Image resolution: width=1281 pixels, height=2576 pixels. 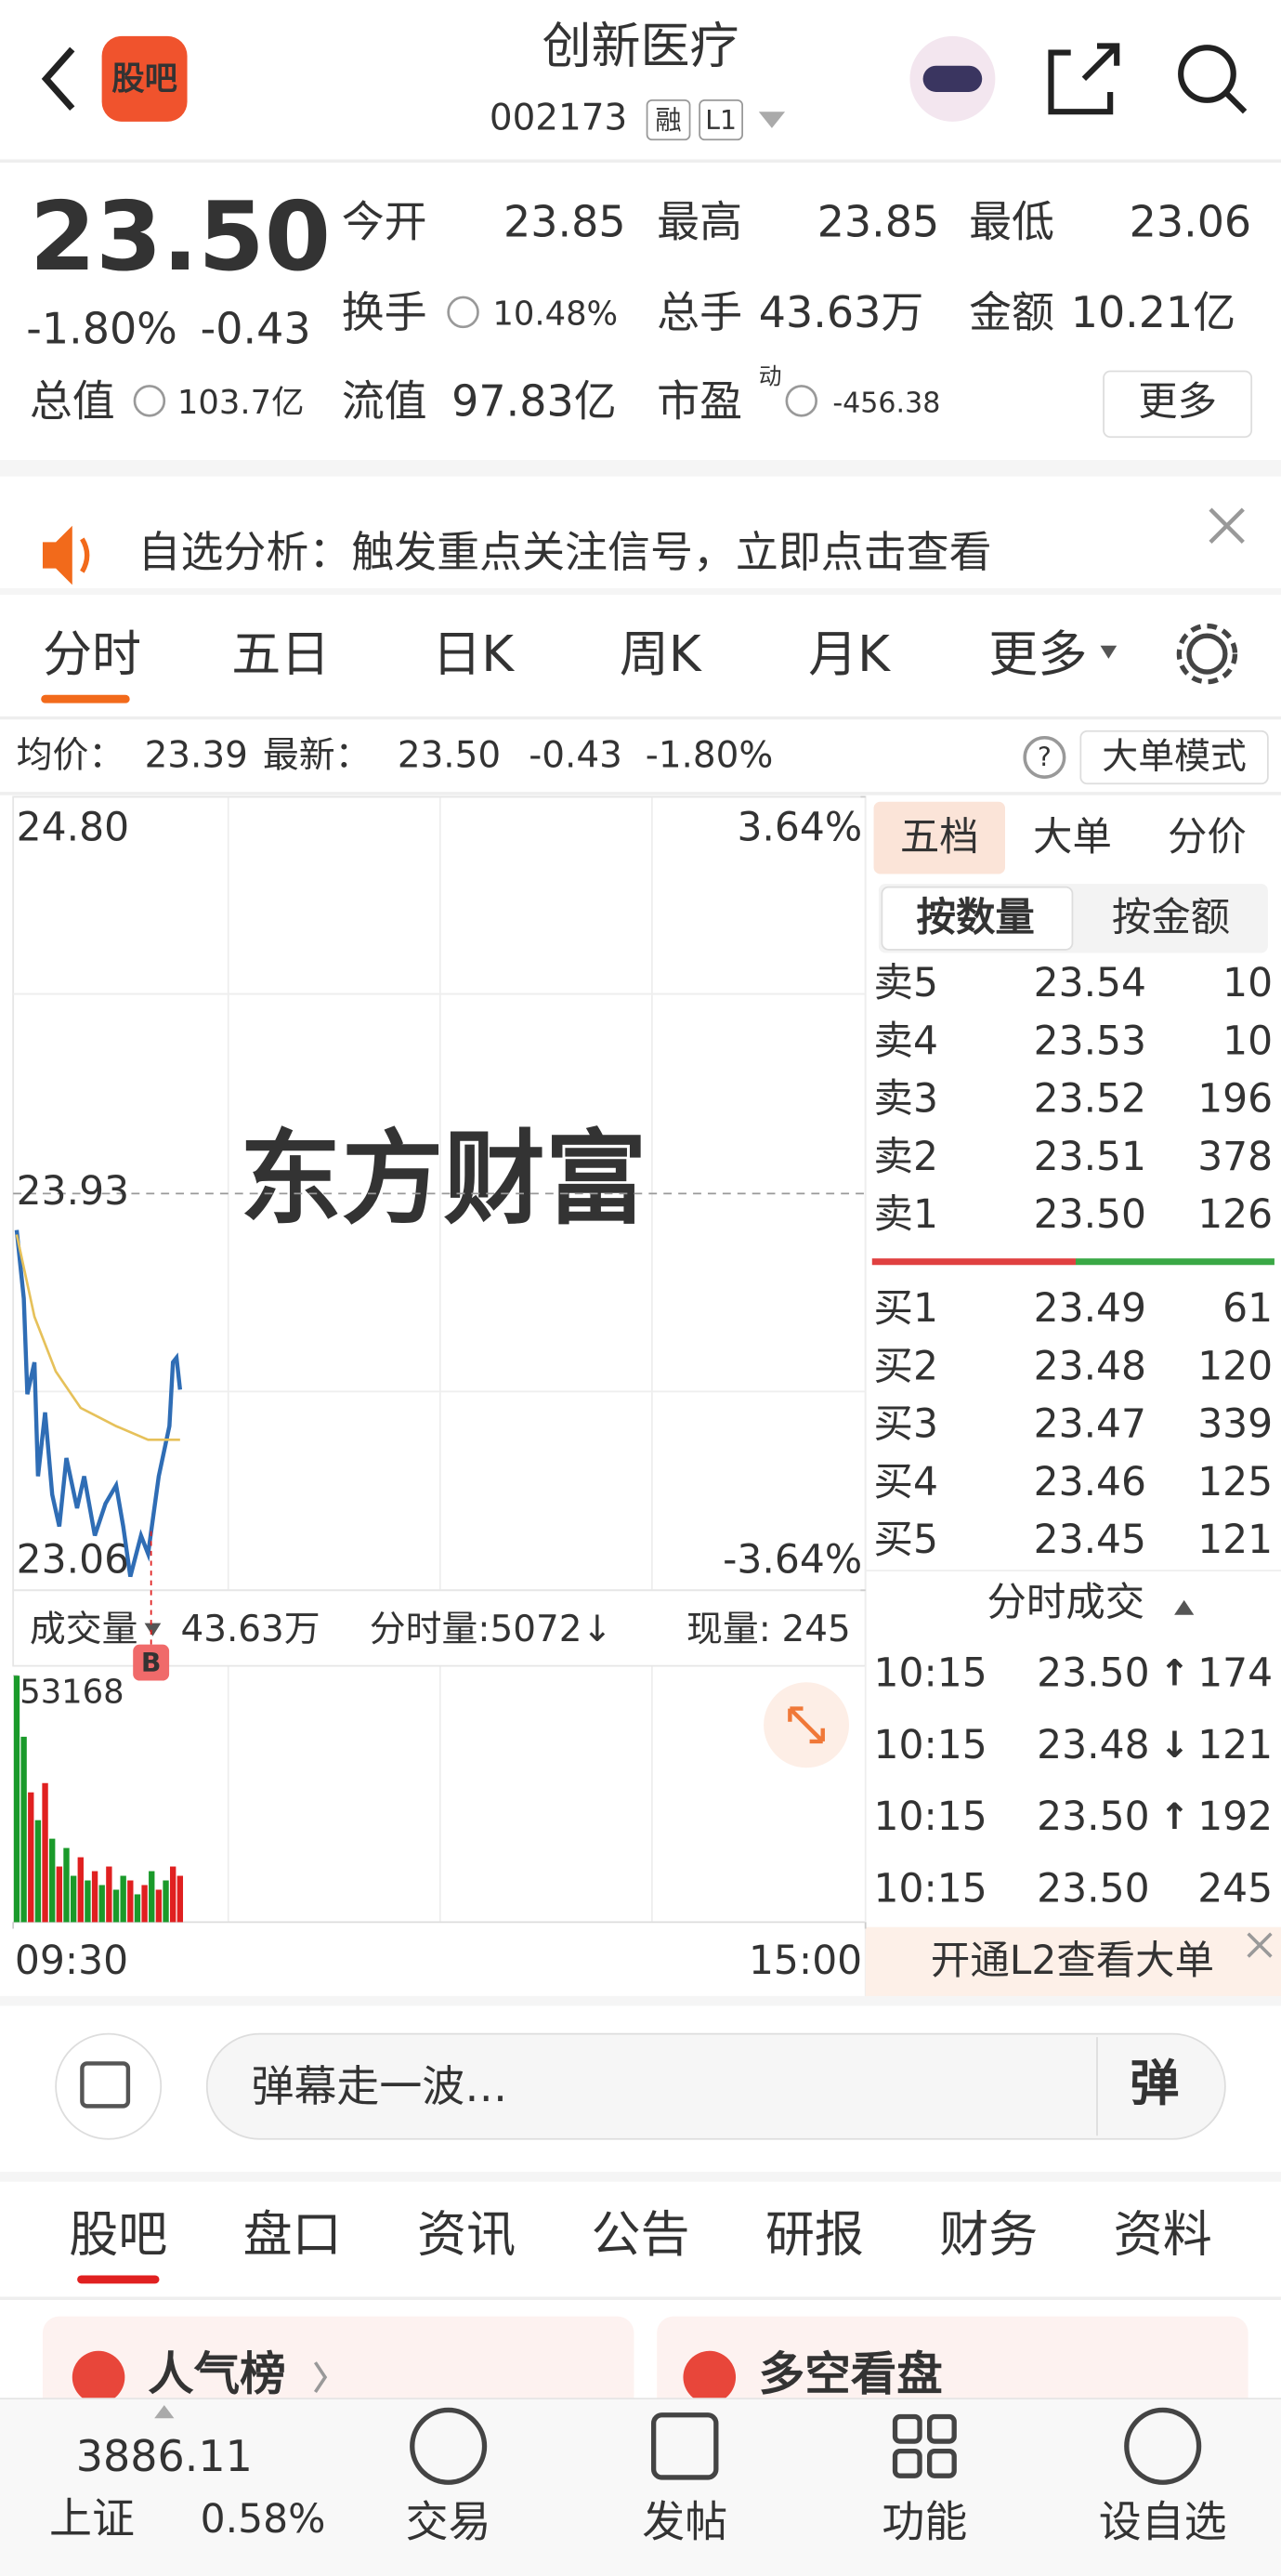 I want to click on book-tab: 分价, so click(x=1207, y=838).